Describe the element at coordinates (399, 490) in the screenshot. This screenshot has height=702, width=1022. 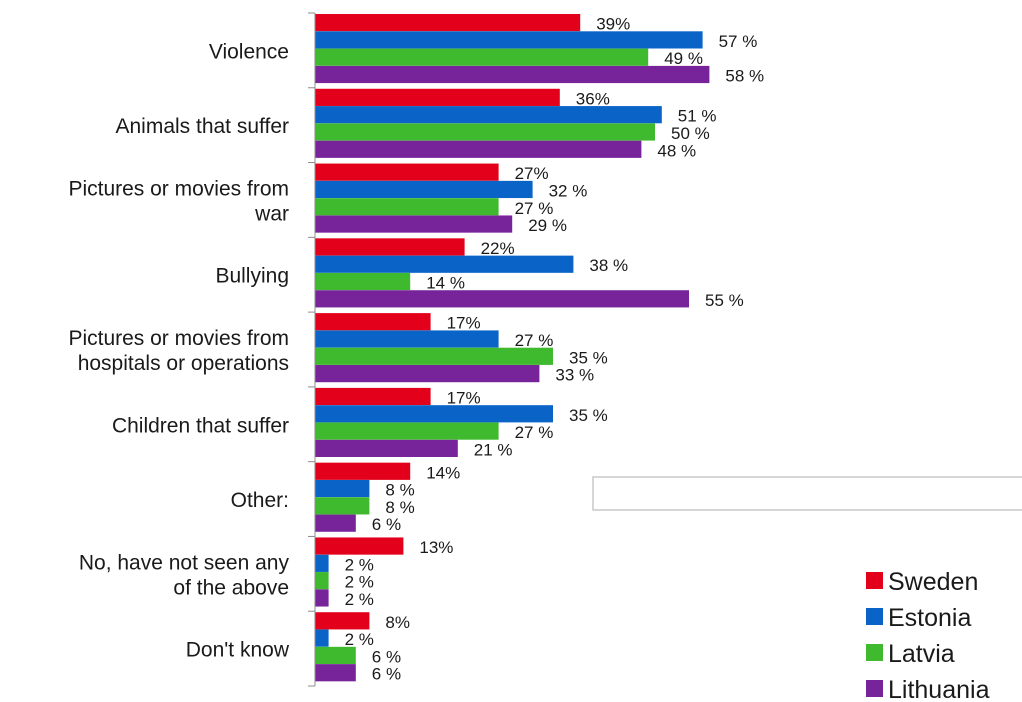
I see `value-label-estonia-other: 8 %` at that location.